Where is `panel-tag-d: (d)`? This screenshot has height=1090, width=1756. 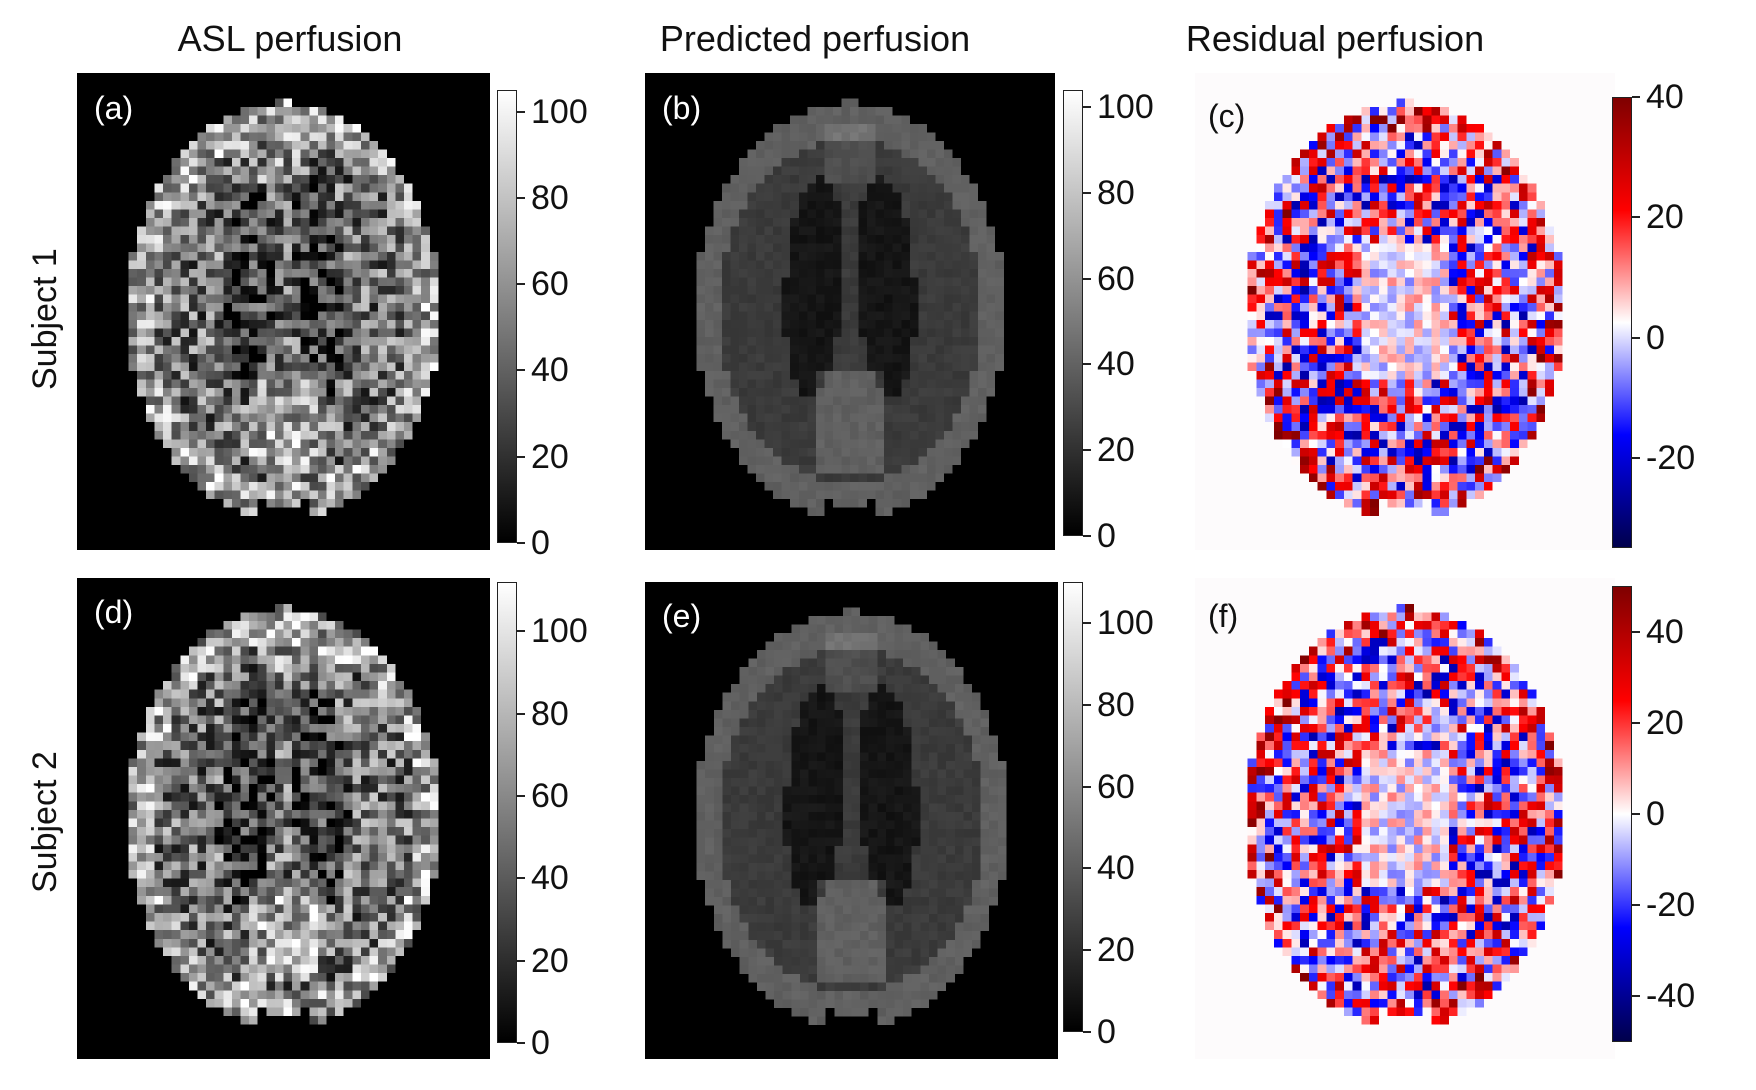
panel-tag-d: (d) is located at coordinates (114, 612).